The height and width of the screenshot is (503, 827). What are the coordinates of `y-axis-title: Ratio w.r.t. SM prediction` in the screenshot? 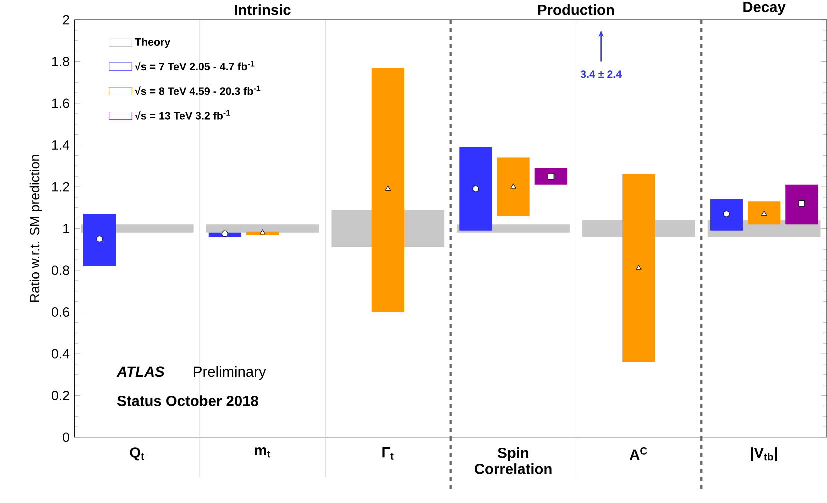 It's located at (36, 228).